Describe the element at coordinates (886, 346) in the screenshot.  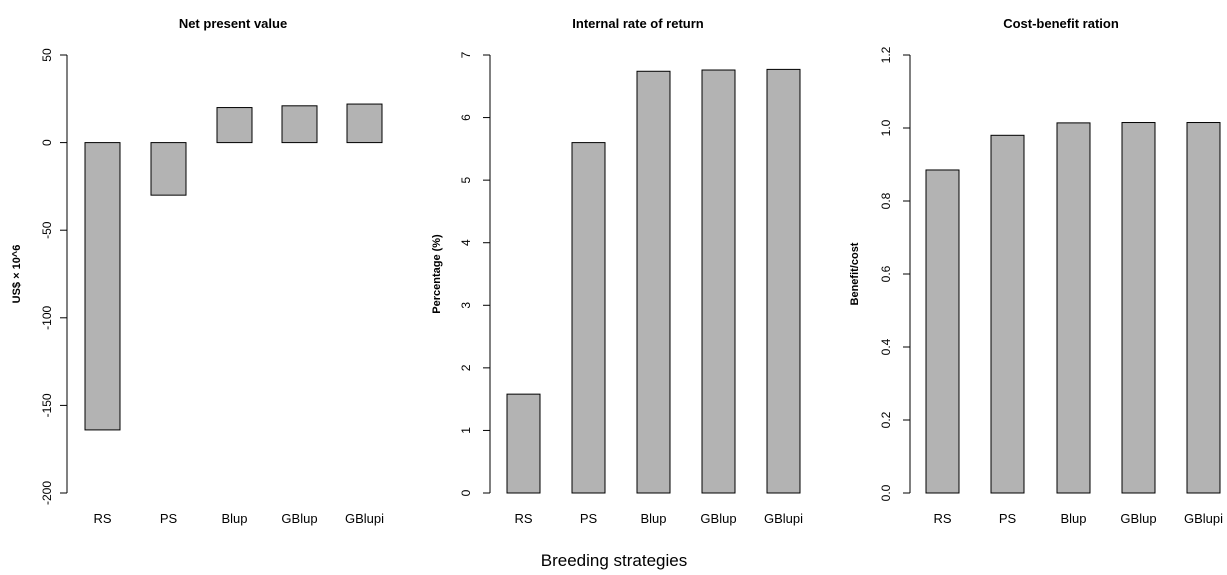
I see `y-tick-label: 0.4` at that location.